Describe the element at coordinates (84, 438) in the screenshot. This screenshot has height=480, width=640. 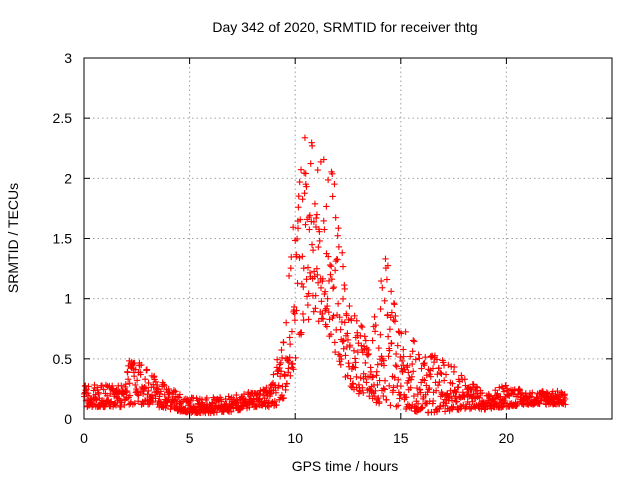
I see `x-tick-label: 0` at that location.